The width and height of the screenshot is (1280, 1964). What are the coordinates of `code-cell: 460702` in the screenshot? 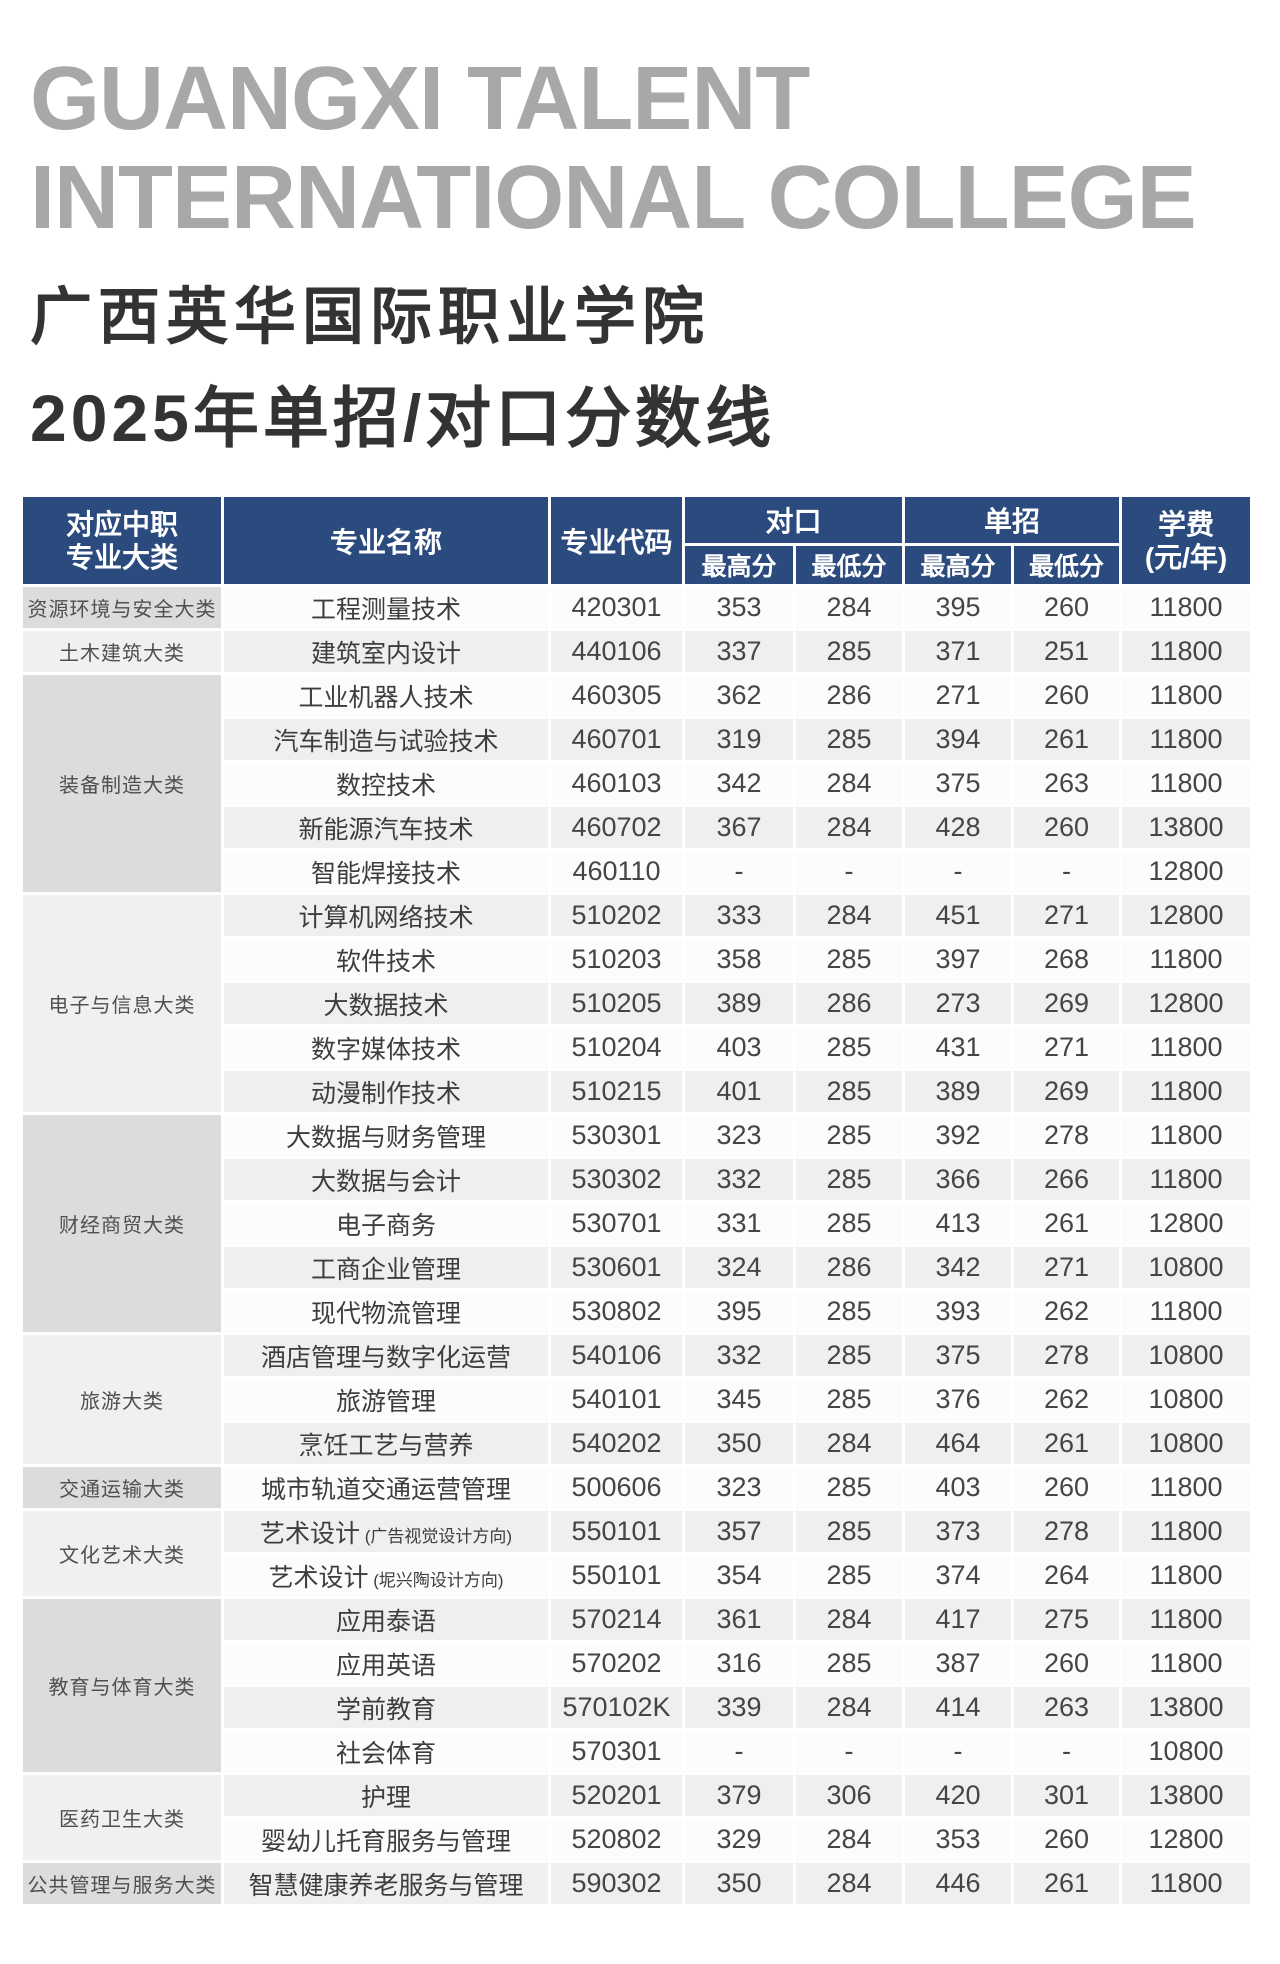 It's located at (616, 827).